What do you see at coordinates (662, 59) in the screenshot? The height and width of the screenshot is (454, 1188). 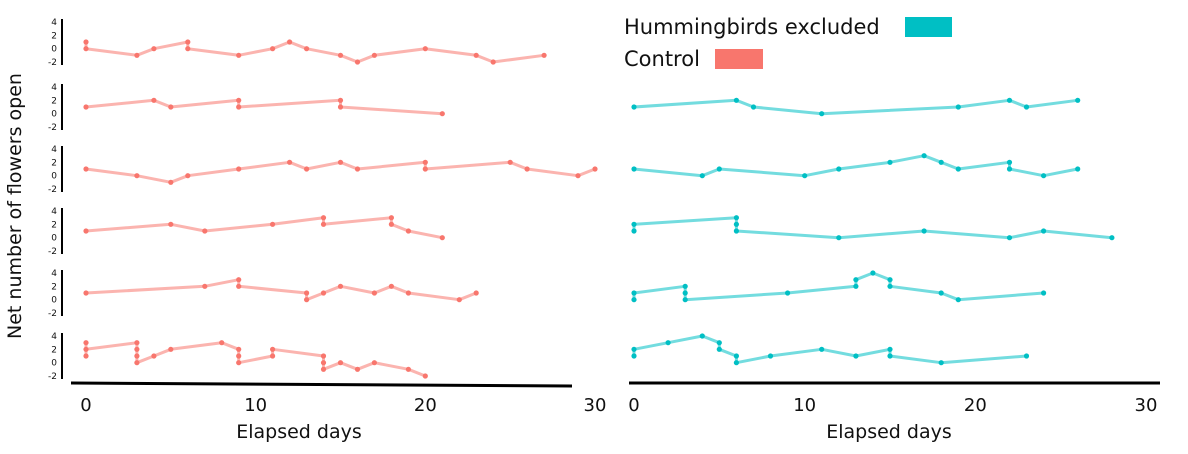 I see `legend-label-control: Control` at bounding box center [662, 59].